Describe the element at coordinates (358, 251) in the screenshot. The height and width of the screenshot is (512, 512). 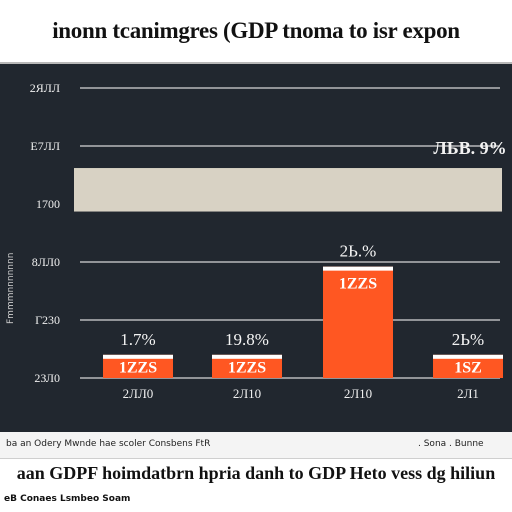
I see `bar-top-label: 2Ь.%` at that location.